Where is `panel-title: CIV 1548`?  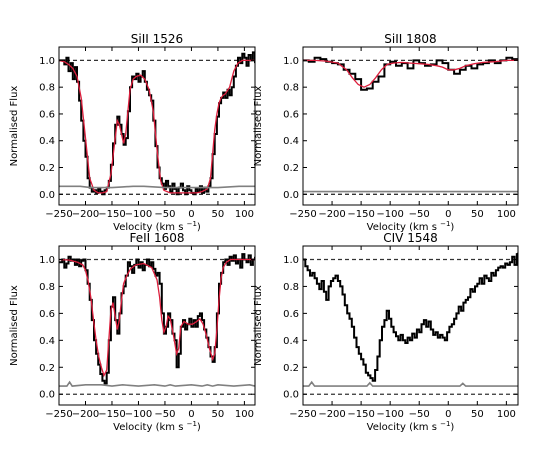
panel-title: CIV 1548 is located at coordinates (410, 238).